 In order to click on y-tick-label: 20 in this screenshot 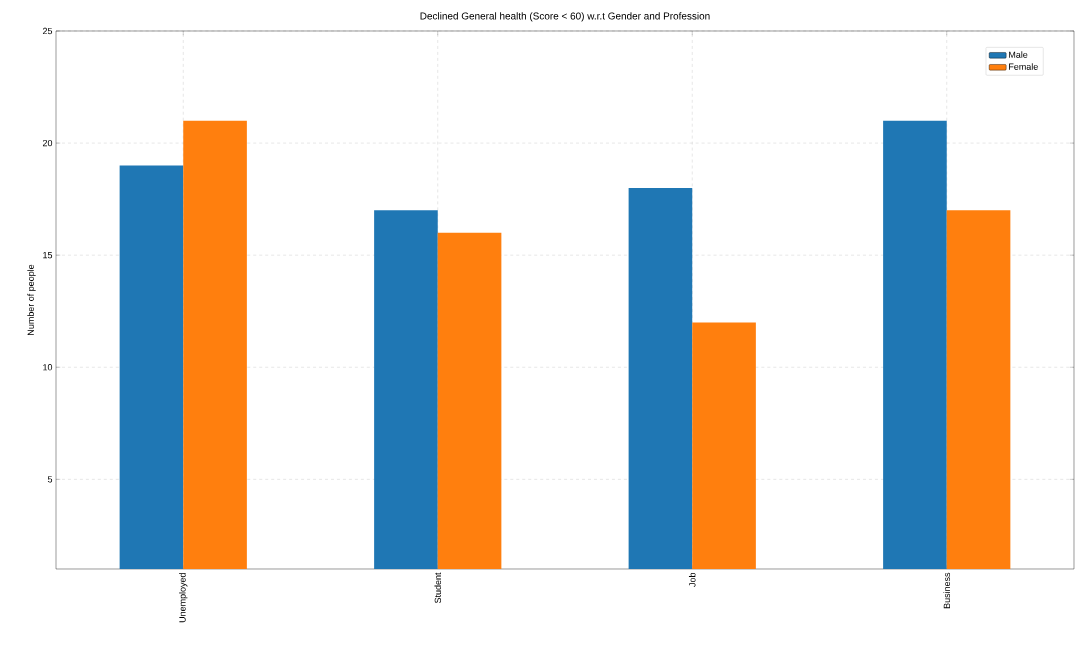, I will do `click(47, 143)`.